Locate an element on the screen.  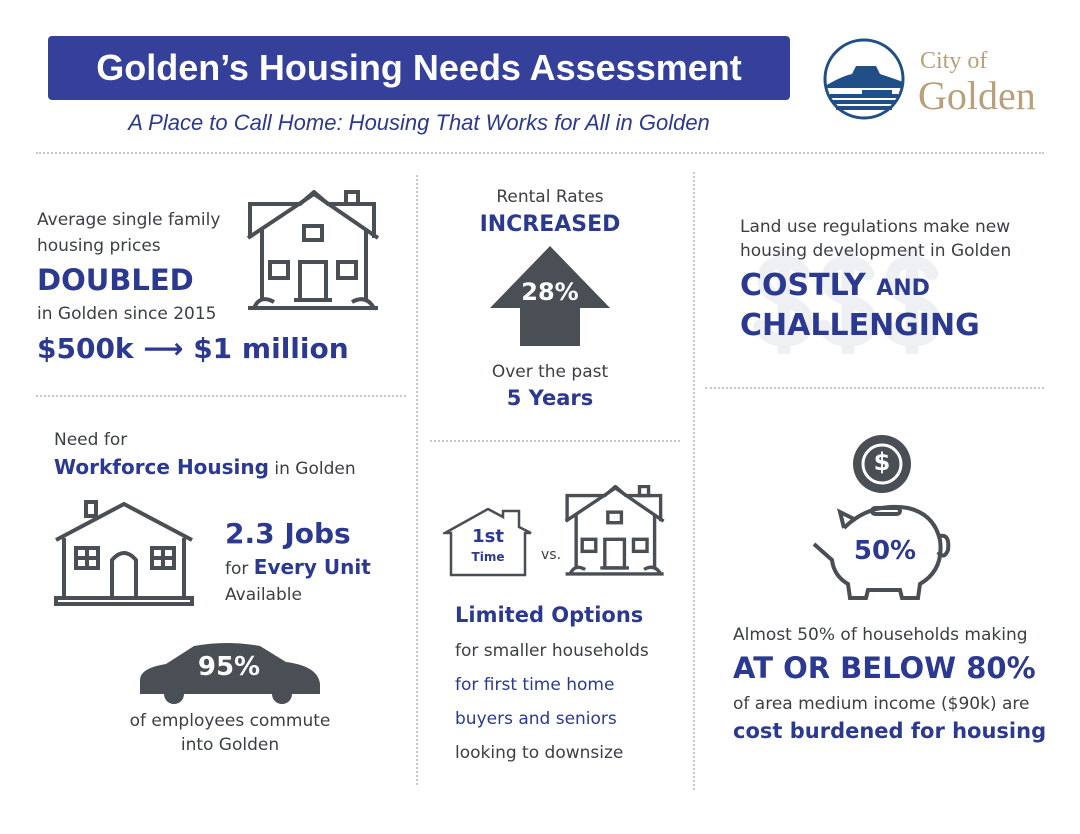
burden-percent: 50% is located at coordinates (885, 551).